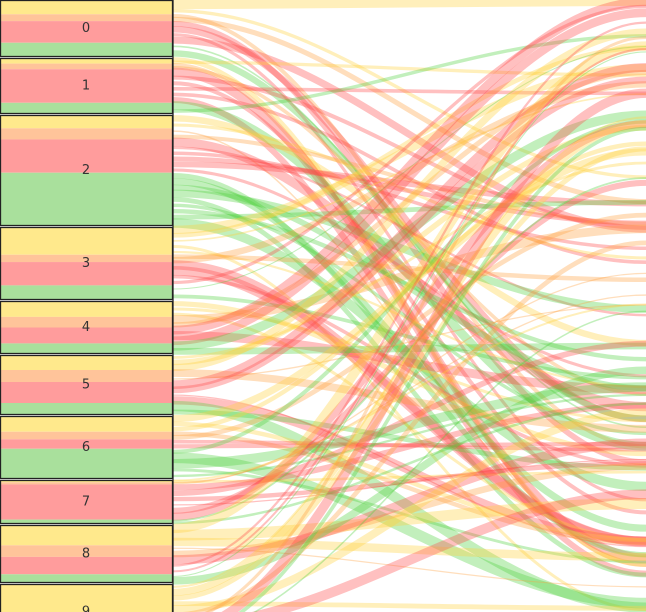  Describe the element at coordinates (86, 327) in the screenshot. I see `node-label: 4` at that location.